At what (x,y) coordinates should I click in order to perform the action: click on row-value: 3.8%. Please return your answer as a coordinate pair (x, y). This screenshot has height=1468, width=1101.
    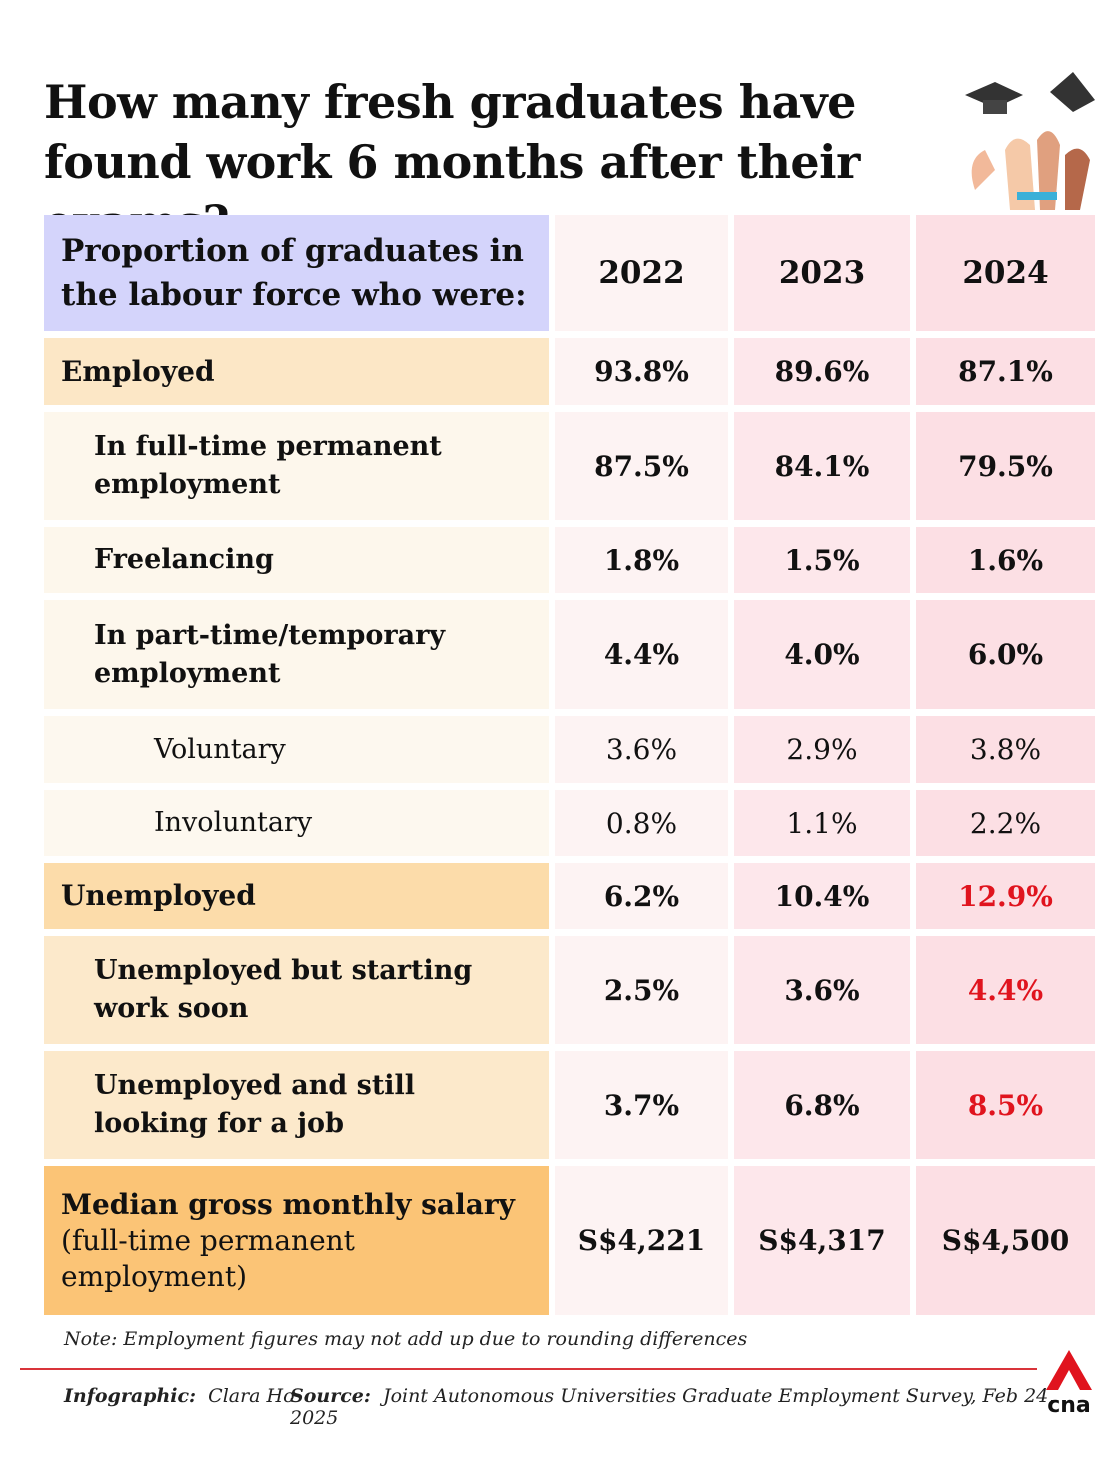
    Looking at the image, I should click on (1005, 749).